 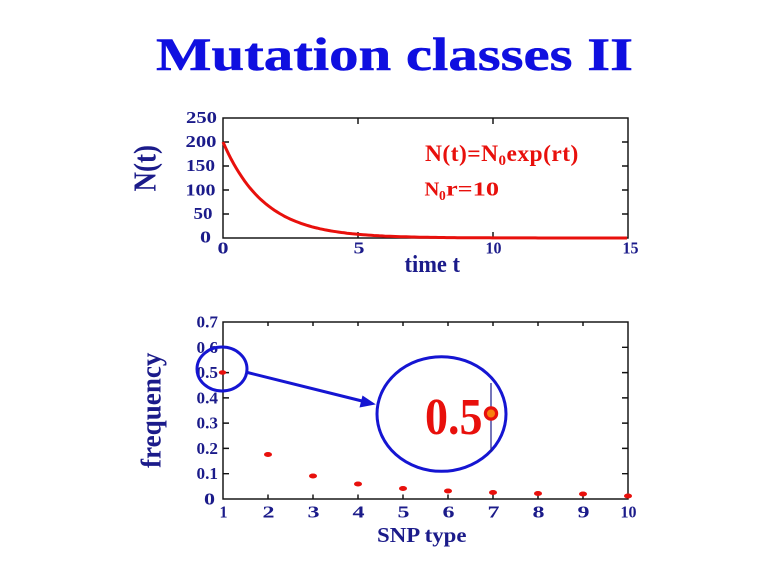 I want to click on svg-text: N(t)=N0exp(rt), so click(x=502, y=155).